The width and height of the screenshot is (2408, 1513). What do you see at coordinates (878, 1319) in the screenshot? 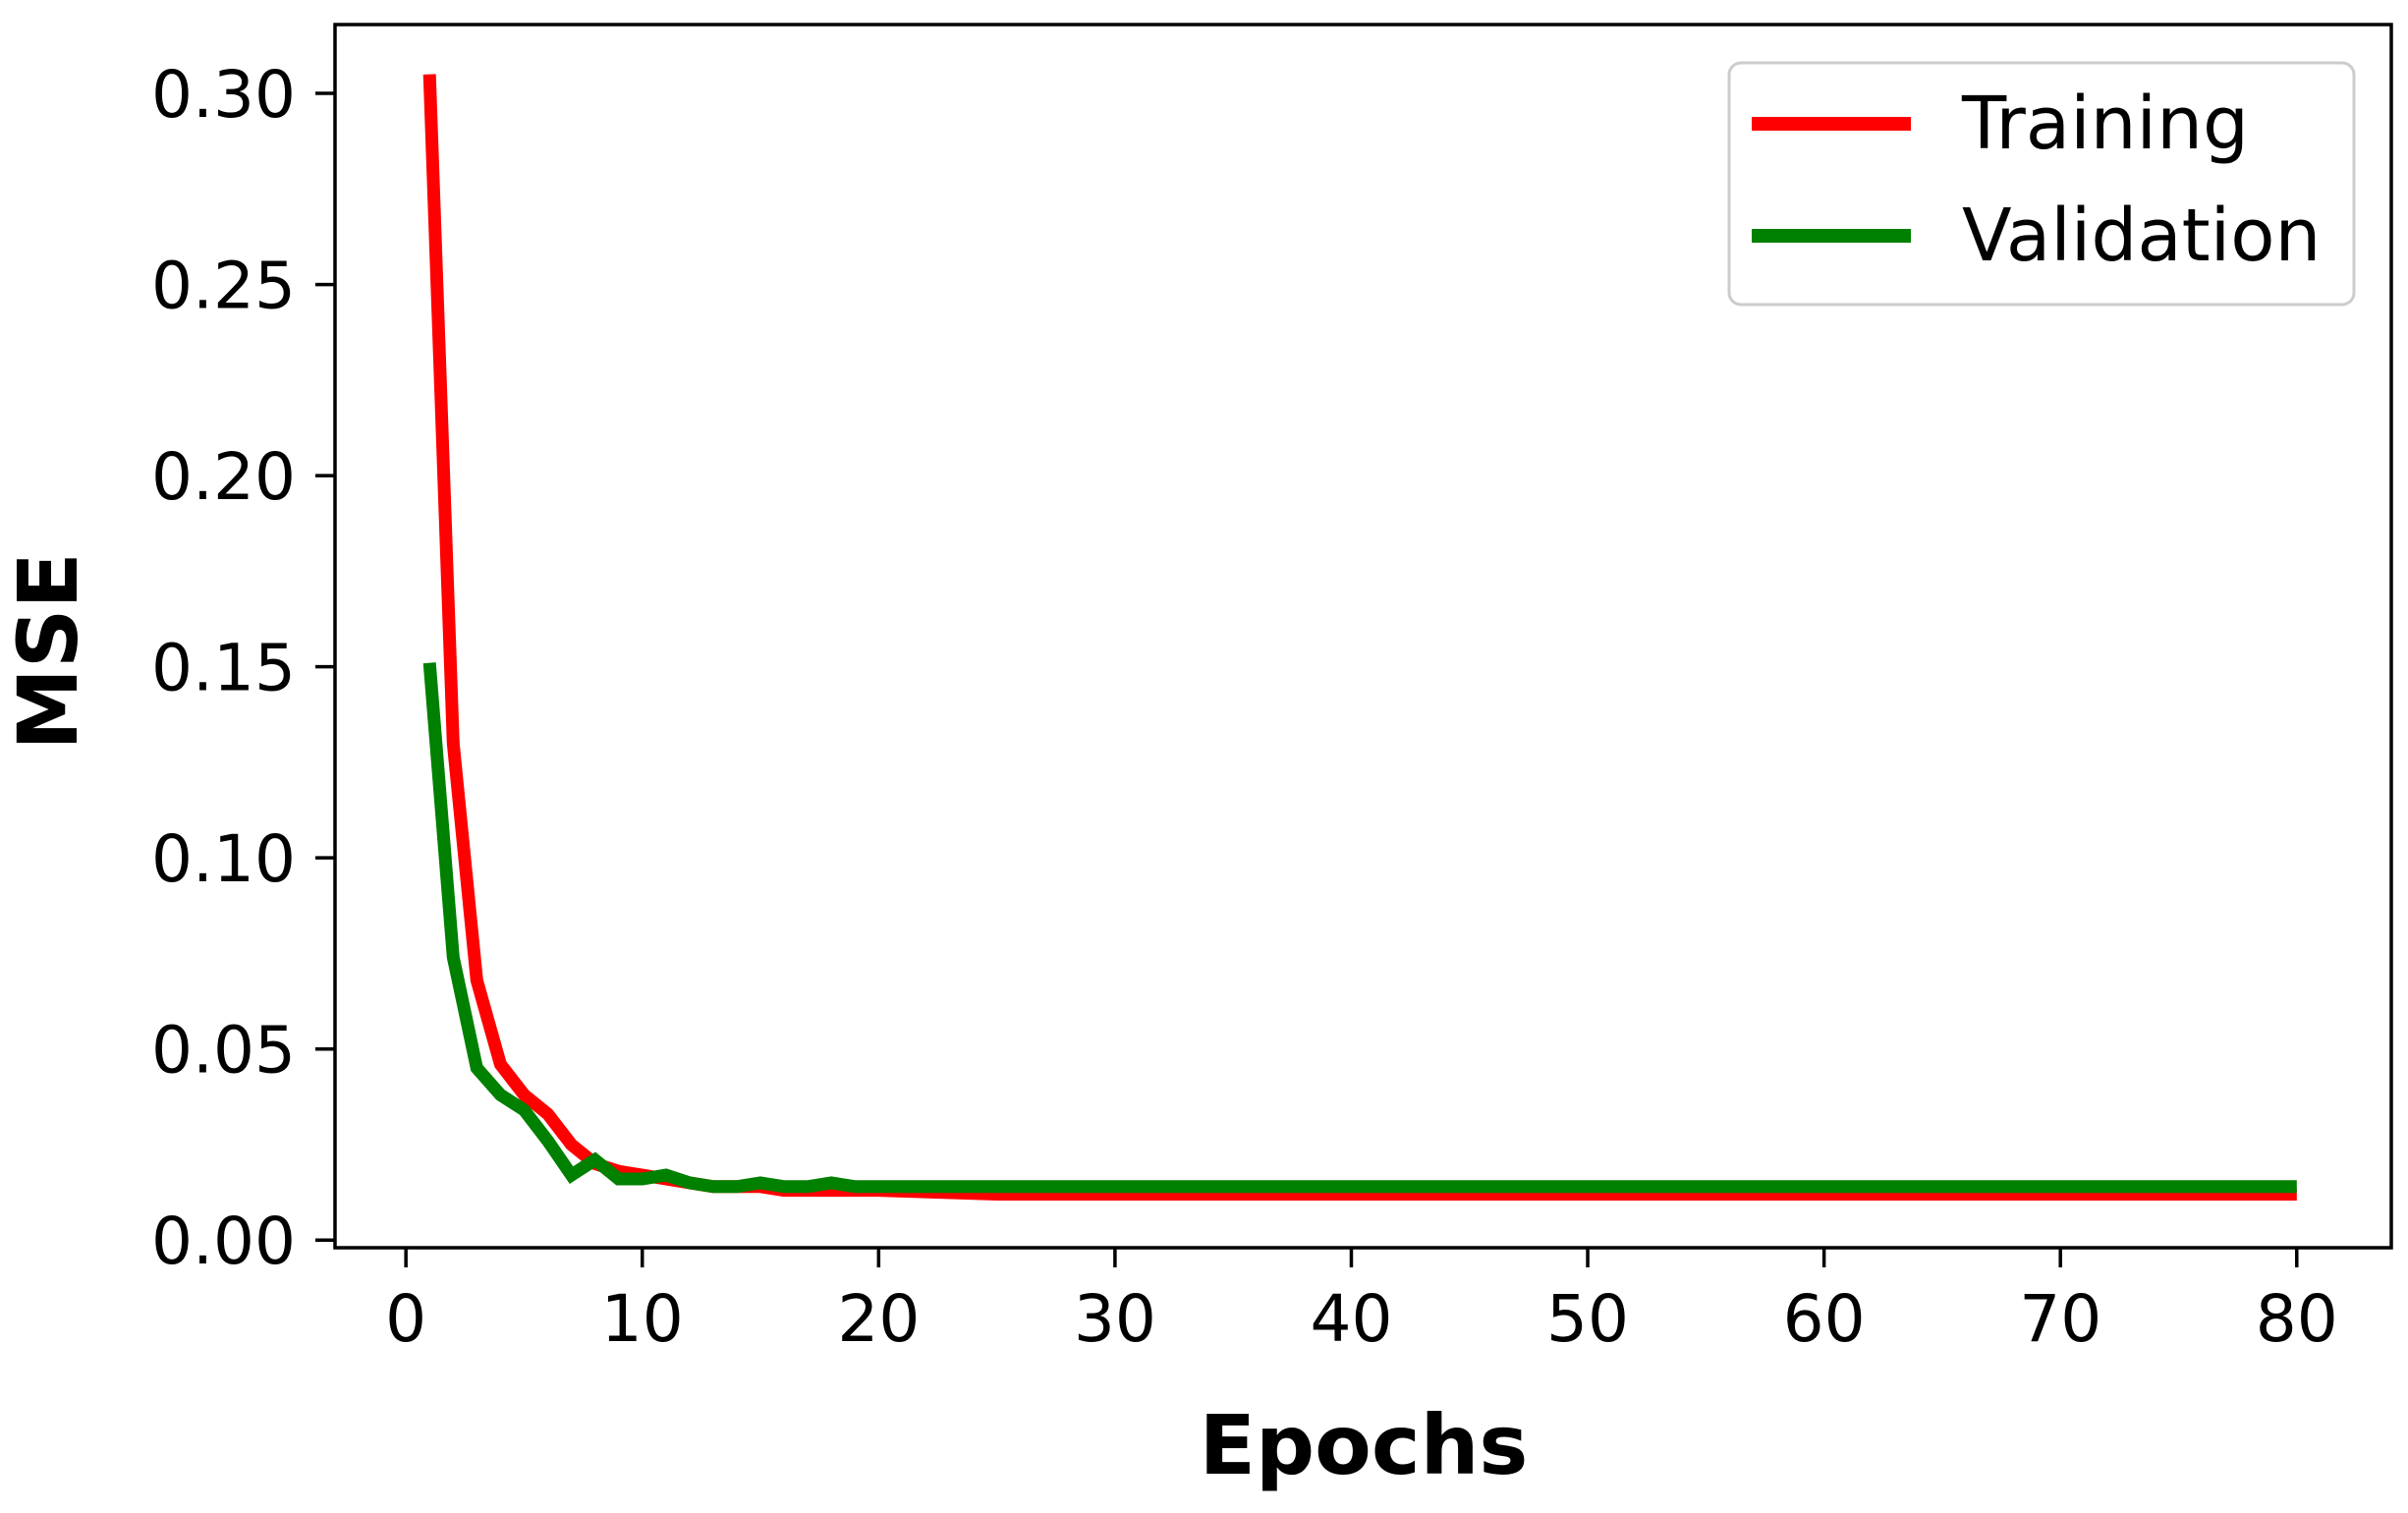
I see `x-tick-label: 20` at bounding box center [878, 1319].